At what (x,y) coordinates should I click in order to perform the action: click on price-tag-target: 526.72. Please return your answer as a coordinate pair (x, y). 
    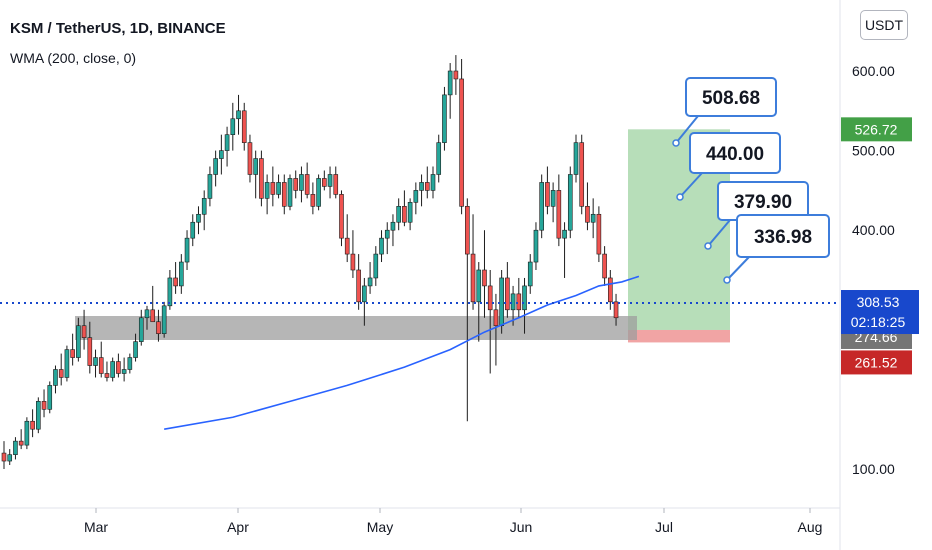
    Looking at the image, I should click on (876, 129).